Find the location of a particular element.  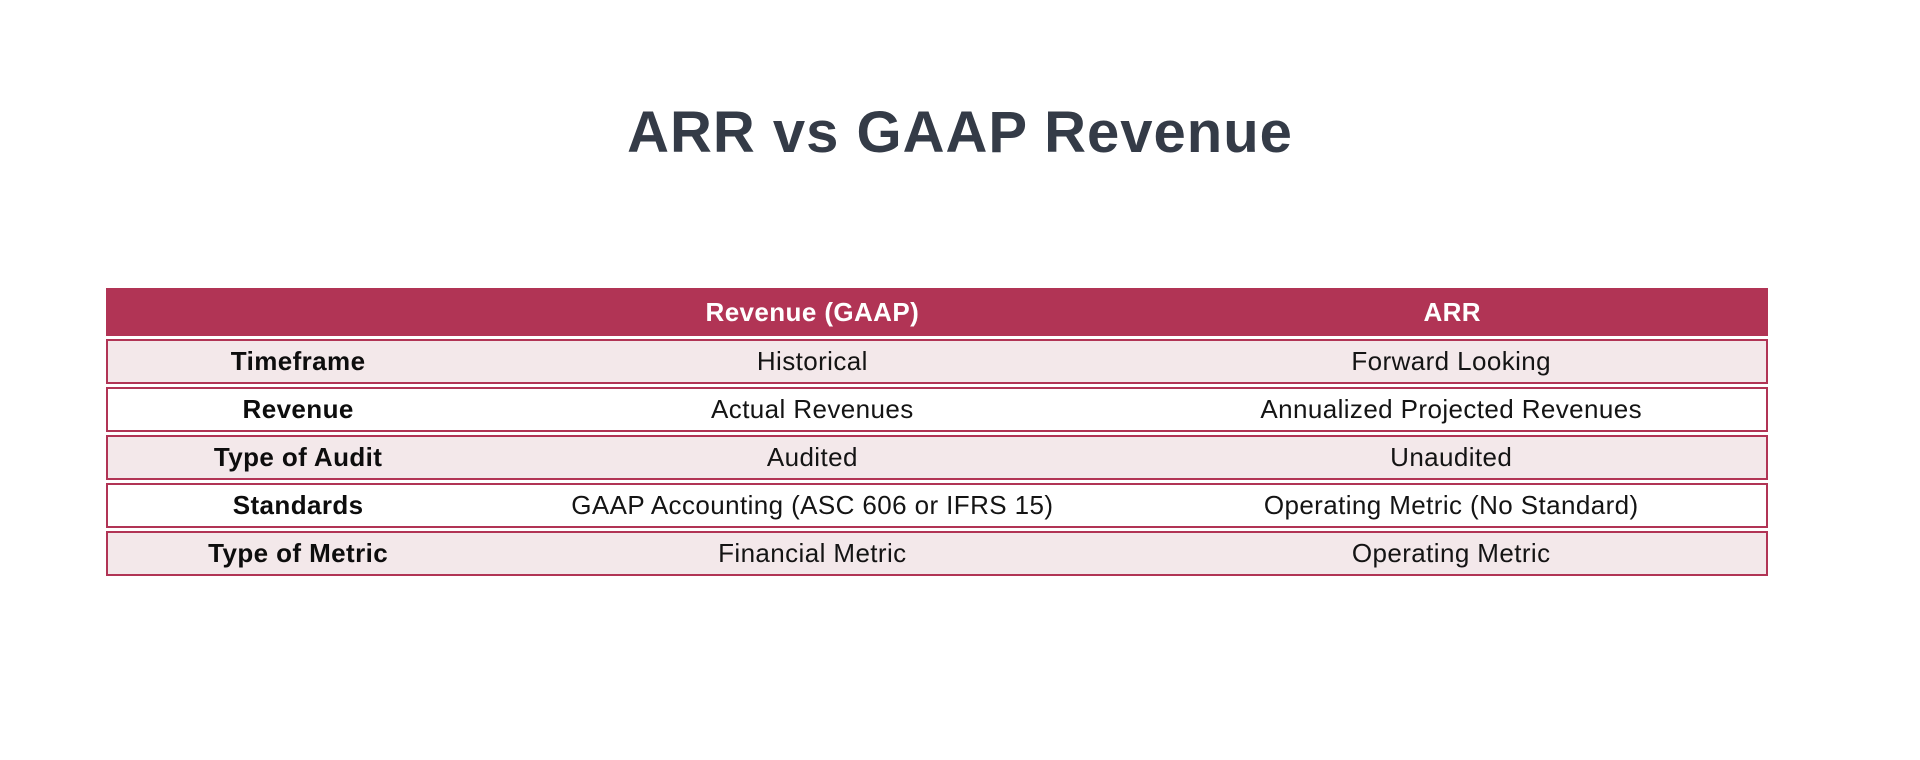

cell-arr: Forward Looking is located at coordinates (1452, 361).